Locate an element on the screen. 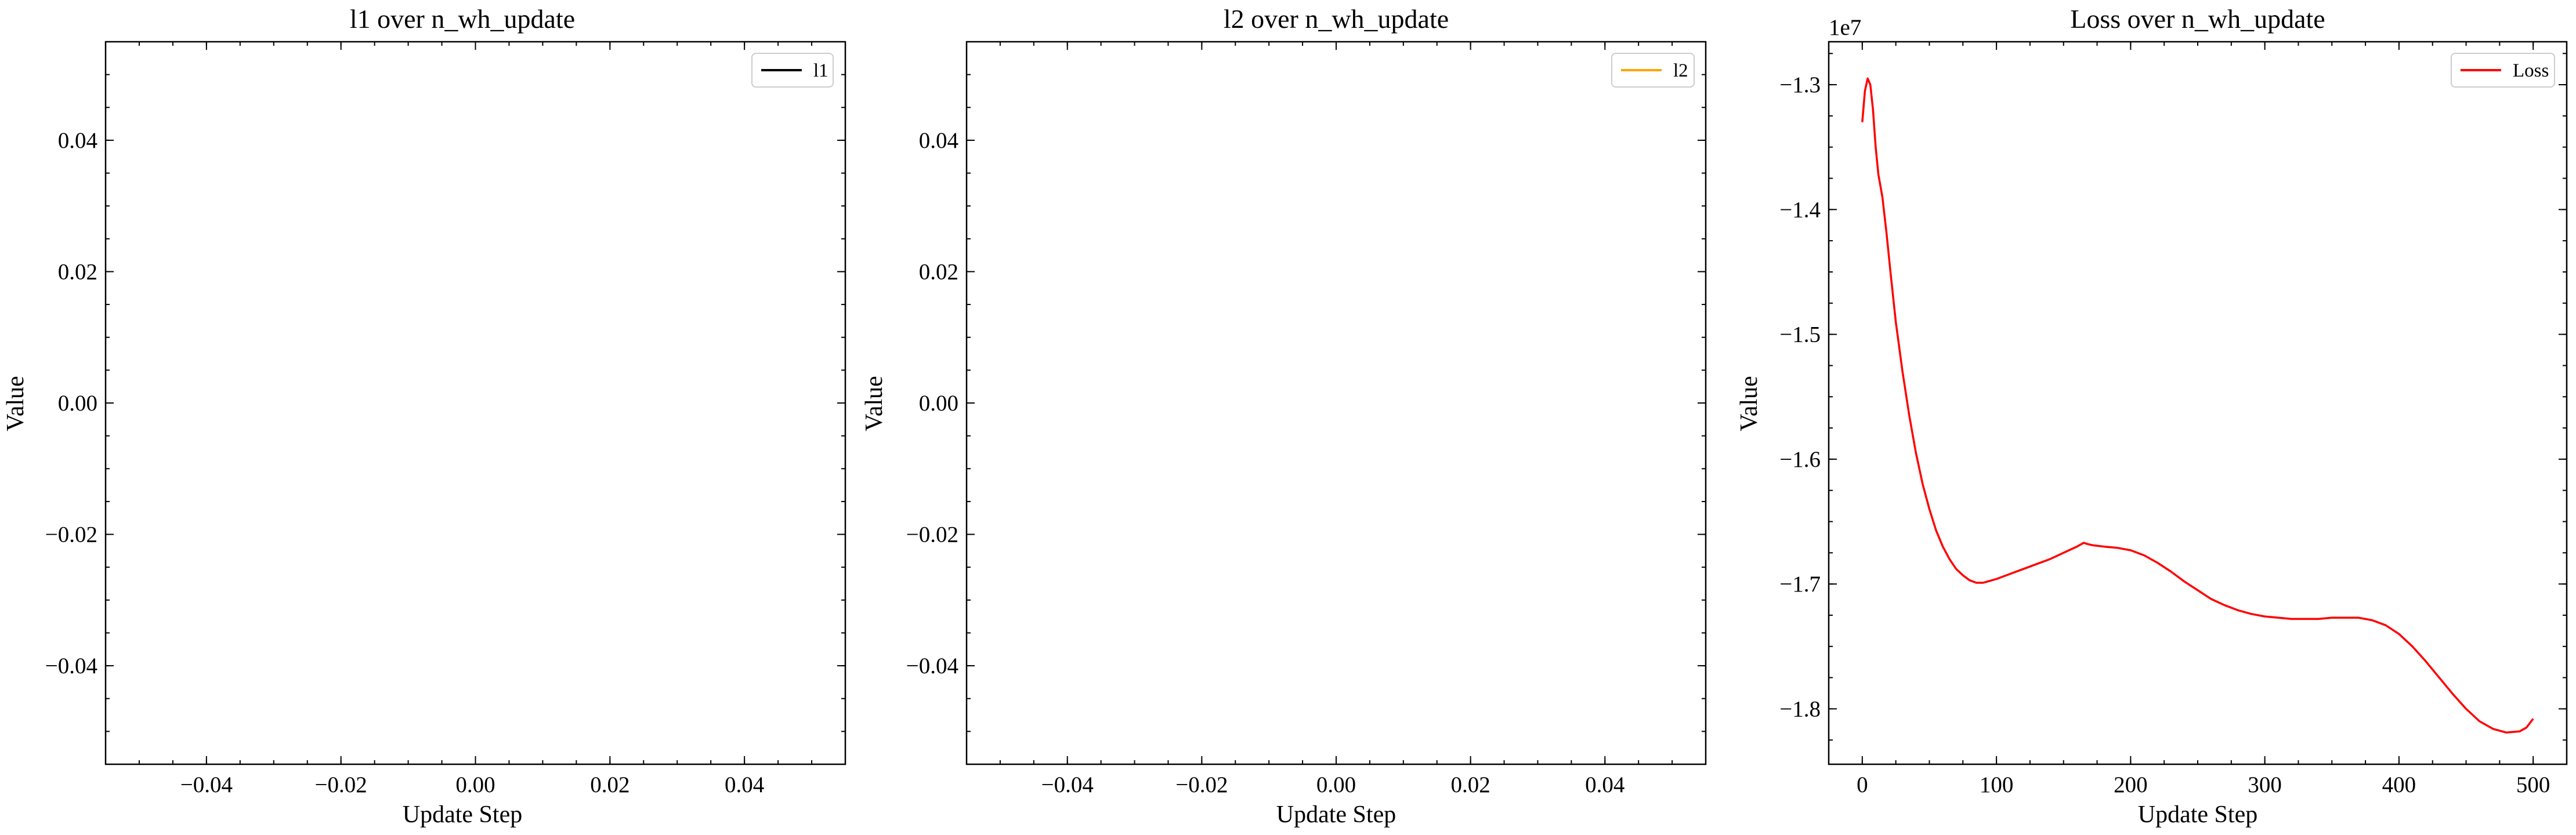 This screenshot has height=835, width=2576. y-tick-label: −1.3 is located at coordinates (1800, 85).